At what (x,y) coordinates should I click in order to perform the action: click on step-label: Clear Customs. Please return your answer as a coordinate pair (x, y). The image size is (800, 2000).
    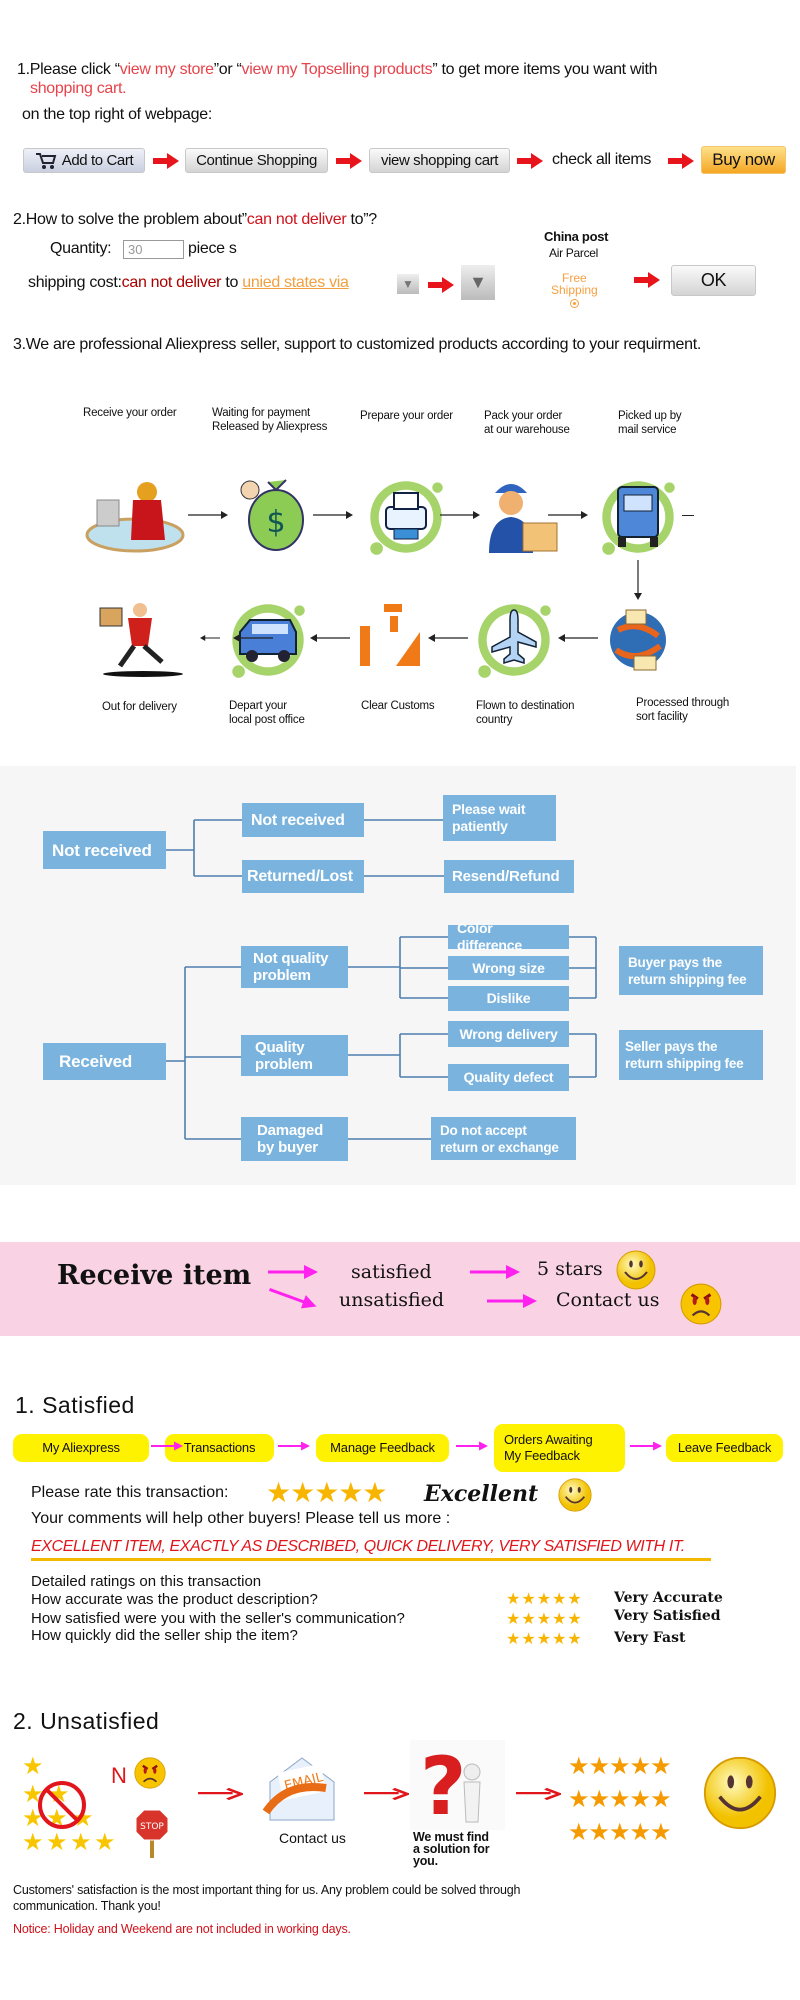
    Looking at the image, I should click on (398, 706).